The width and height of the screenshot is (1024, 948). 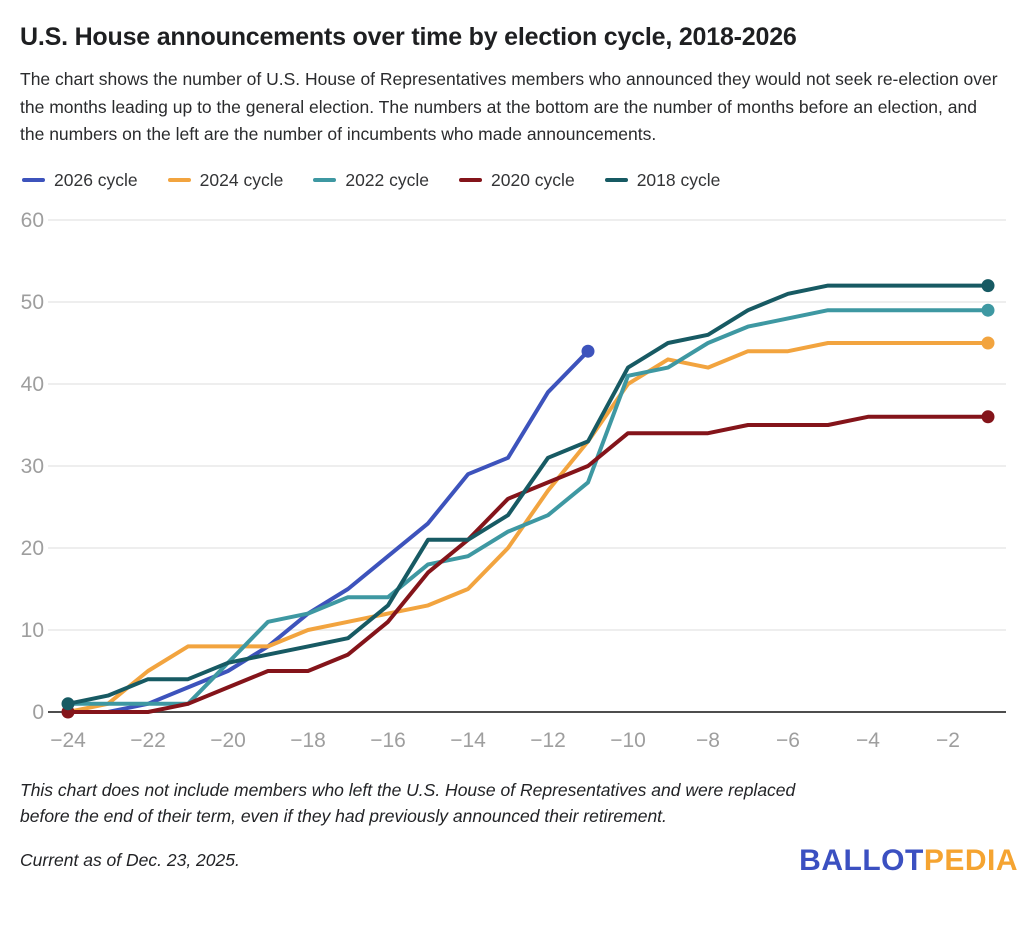 What do you see at coordinates (32, 384) in the screenshot?
I see `y-axis-tick-label: 40` at bounding box center [32, 384].